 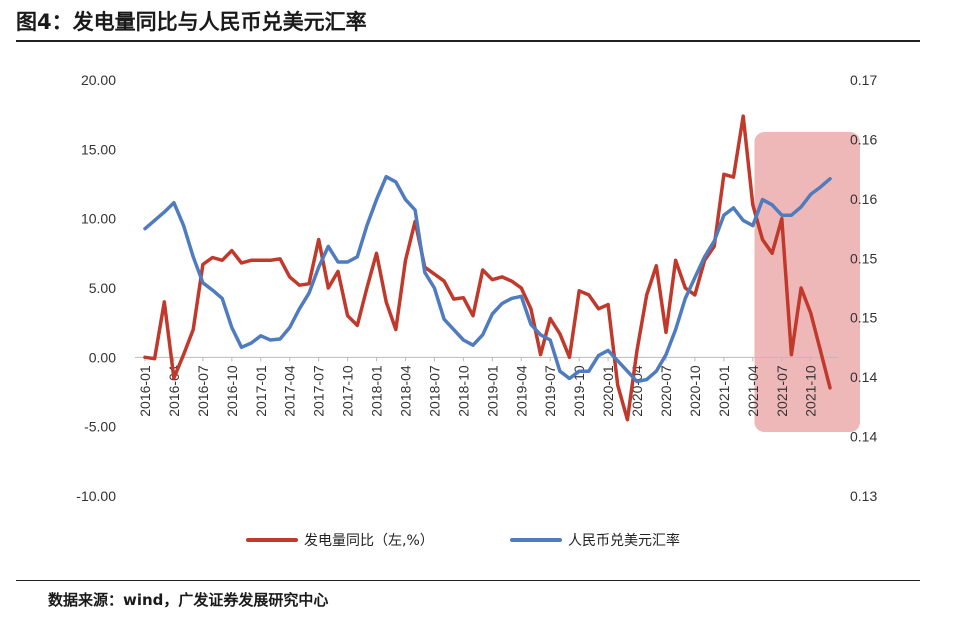 What do you see at coordinates (369, 541) in the screenshot?
I see `legend-label: 发电量同比（左,%）` at bounding box center [369, 541].